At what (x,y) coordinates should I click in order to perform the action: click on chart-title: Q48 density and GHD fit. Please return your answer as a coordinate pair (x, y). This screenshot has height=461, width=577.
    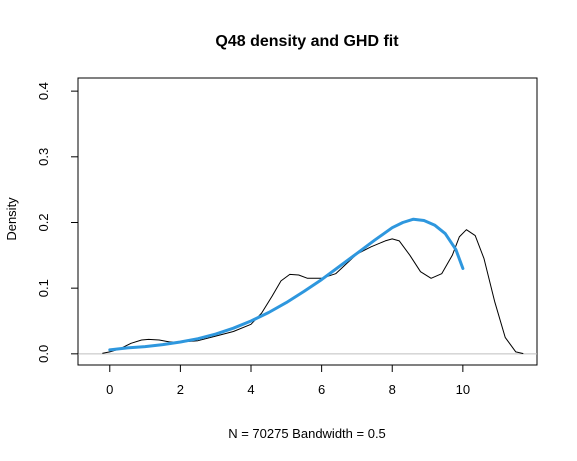
    Looking at the image, I should click on (307, 41).